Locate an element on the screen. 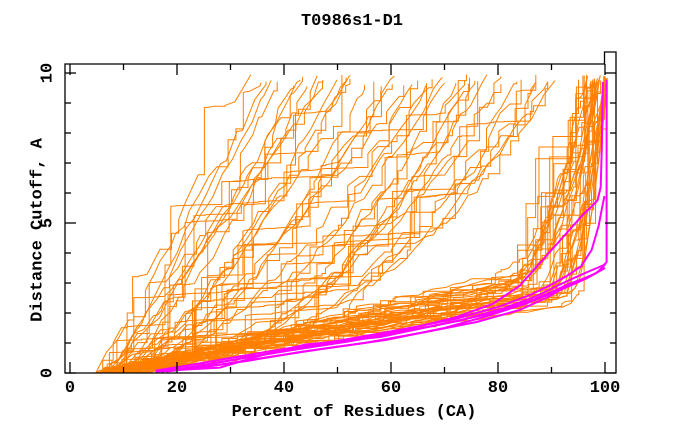 This screenshot has width=680, height=440. x-tick-label-60: 60 is located at coordinates (391, 388).